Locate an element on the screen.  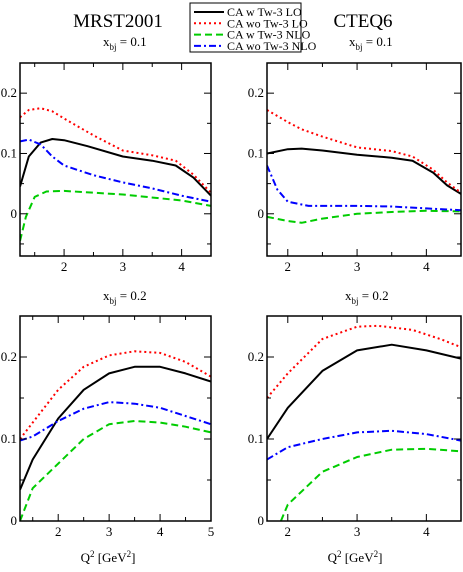
x-axis-label-right: Q2 [GeV2] is located at coordinates (355, 557).